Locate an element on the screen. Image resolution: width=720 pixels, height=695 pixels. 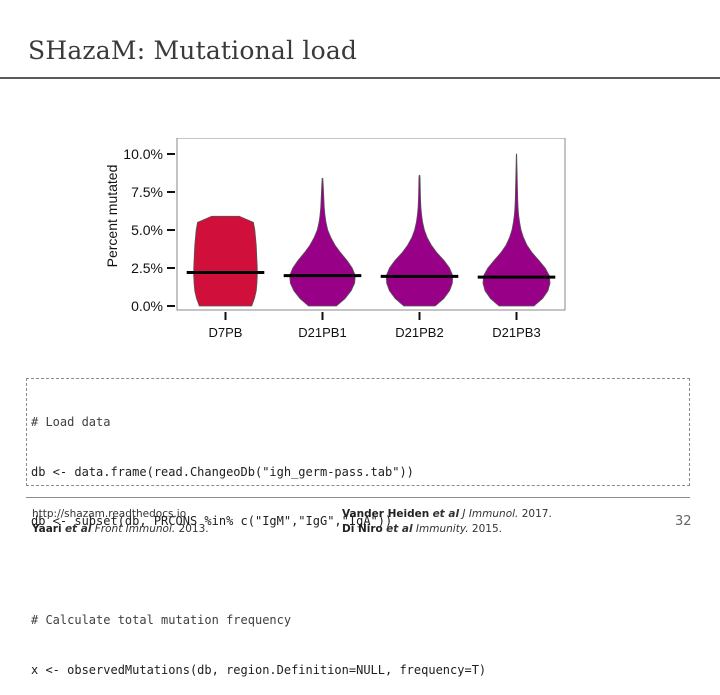
y-tick-label: 10.0% is located at coordinates (143, 154).